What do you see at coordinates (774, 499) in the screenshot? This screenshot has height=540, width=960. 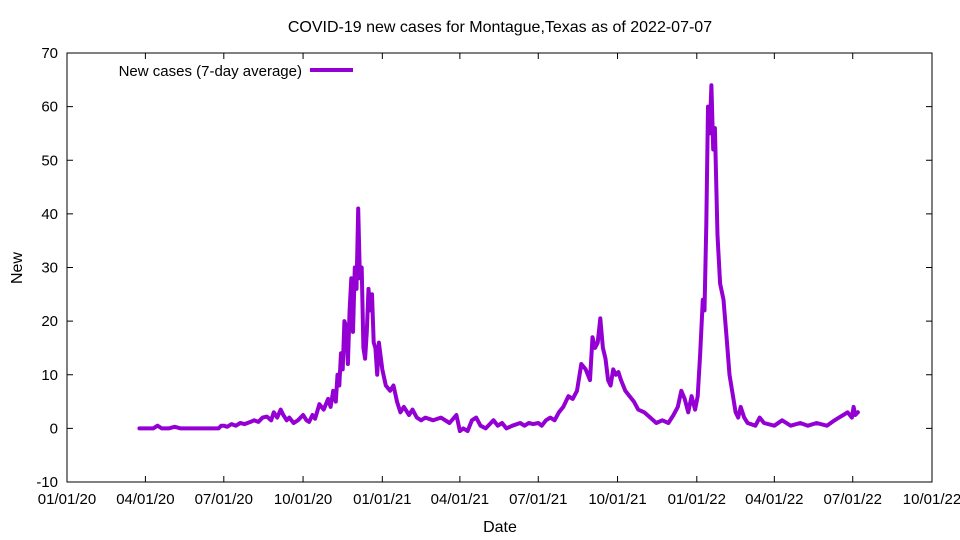 I see `x-tick-label-9: 04/01/22` at bounding box center [774, 499].